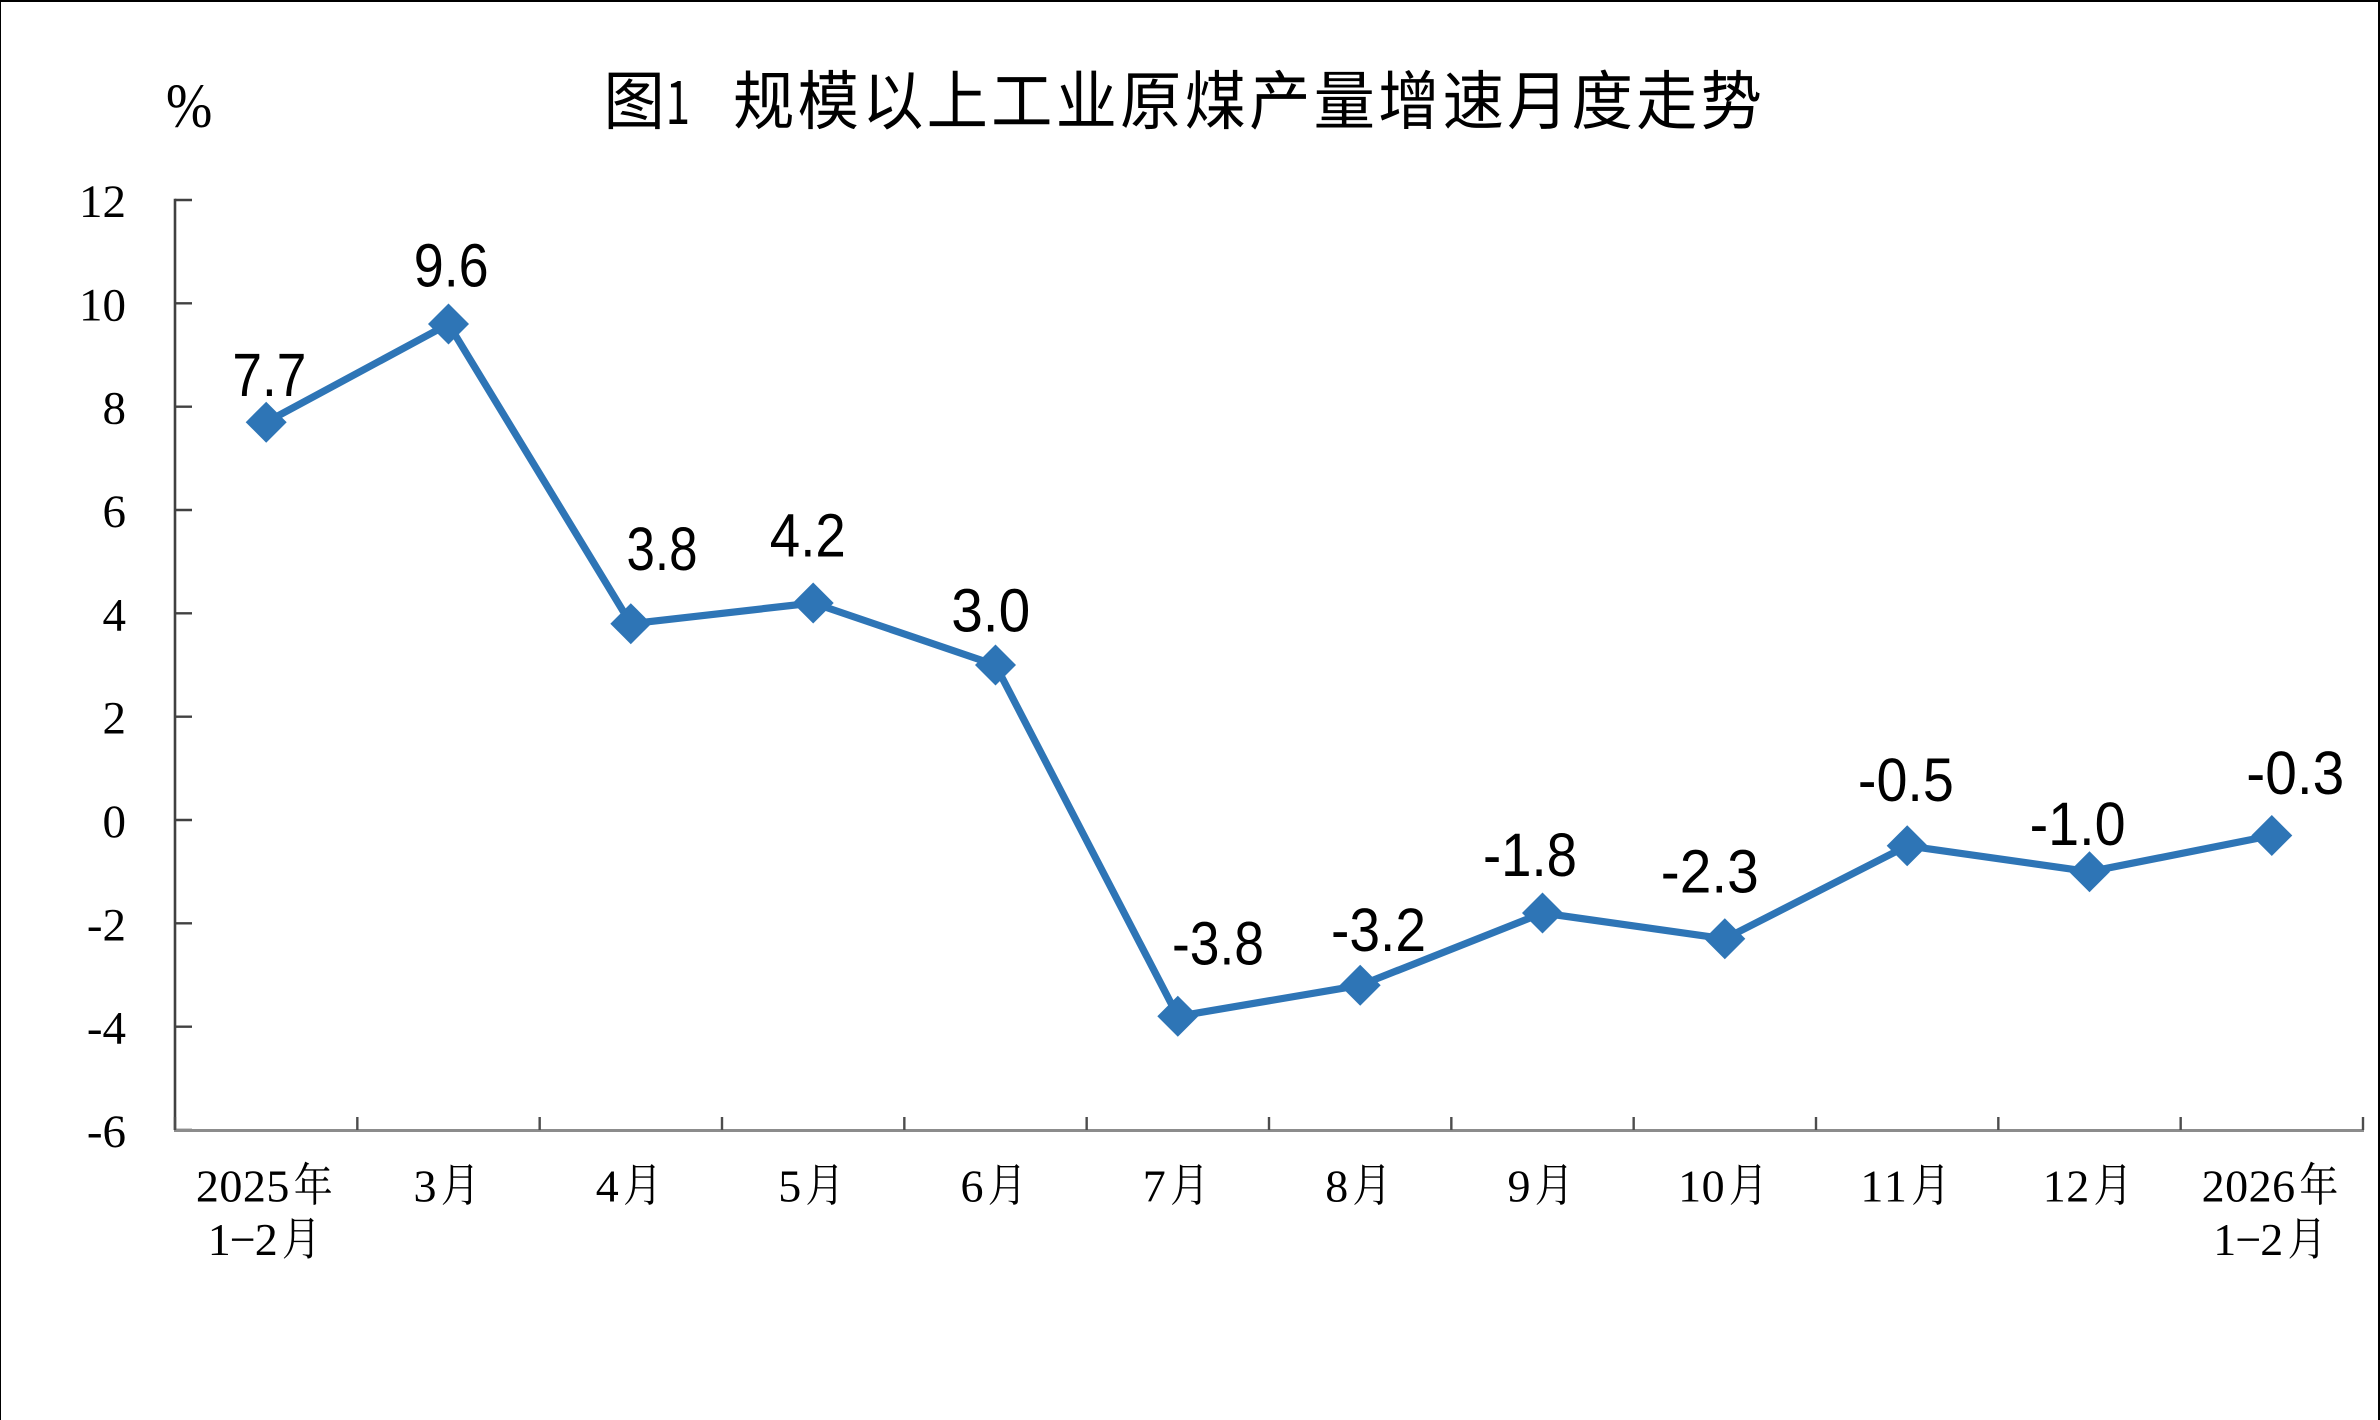 The height and width of the screenshot is (1420, 2380). I want to click on svg-text: -2.3, so click(1710, 872).